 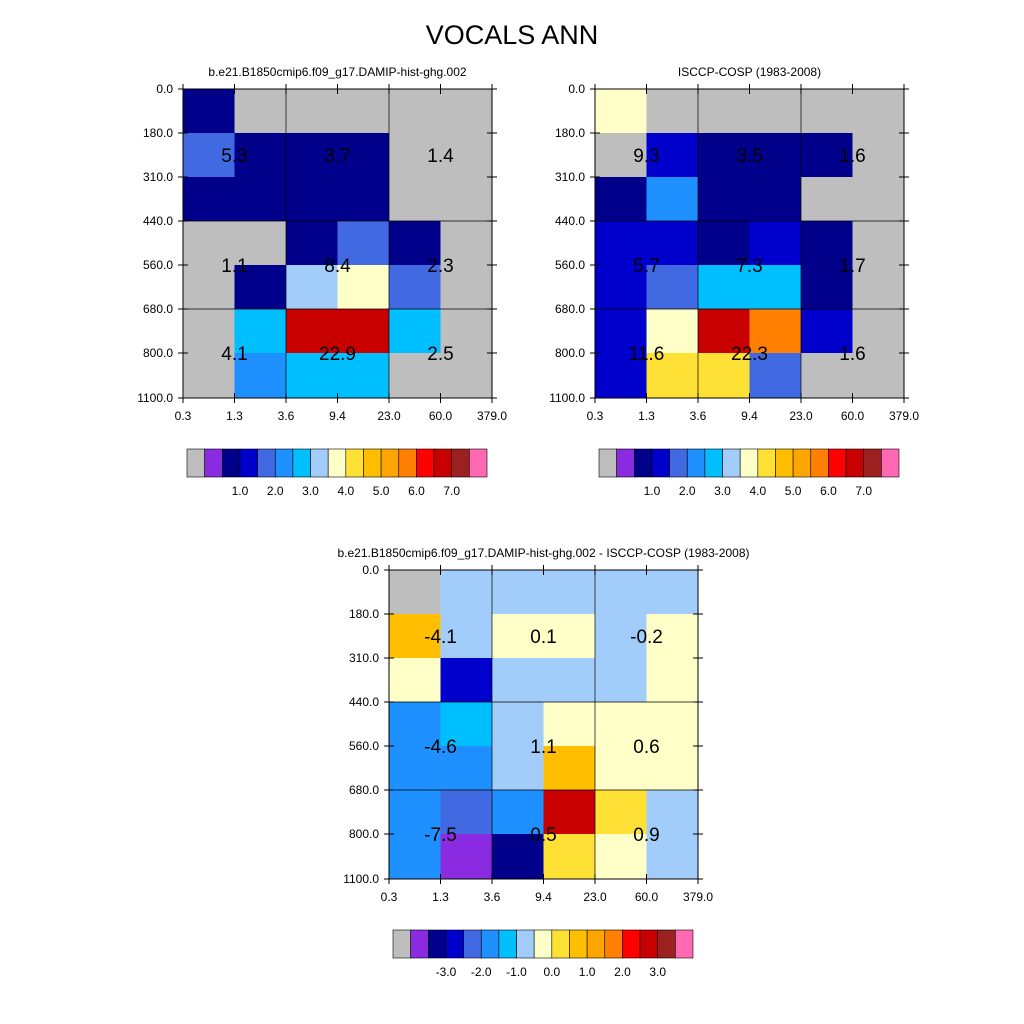 What do you see at coordinates (286, 416) in the screenshot?
I see `x-tick-label: 3.6` at bounding box center [286, 416].